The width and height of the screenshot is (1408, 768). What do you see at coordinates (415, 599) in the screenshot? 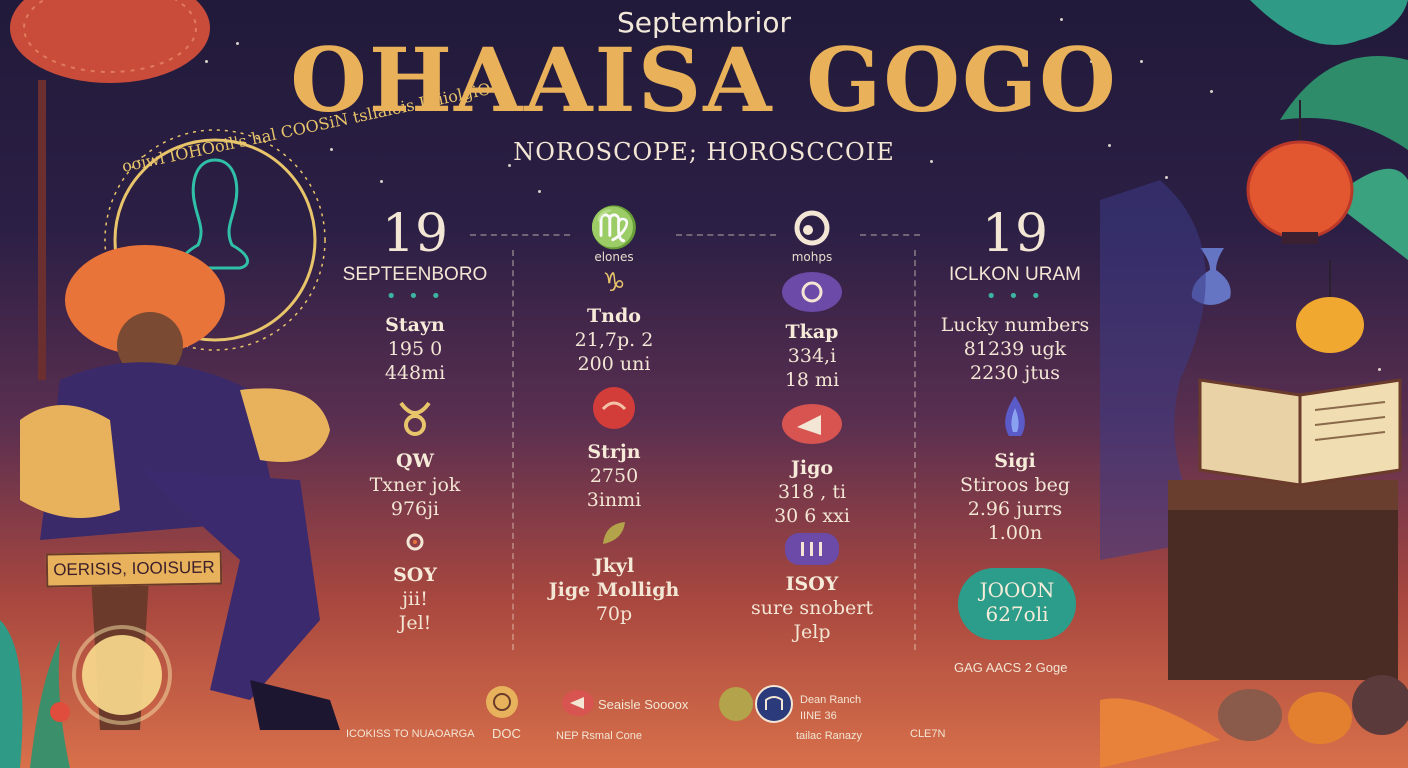
I see `col1-line: jii!` at bounding box center [415, 599].